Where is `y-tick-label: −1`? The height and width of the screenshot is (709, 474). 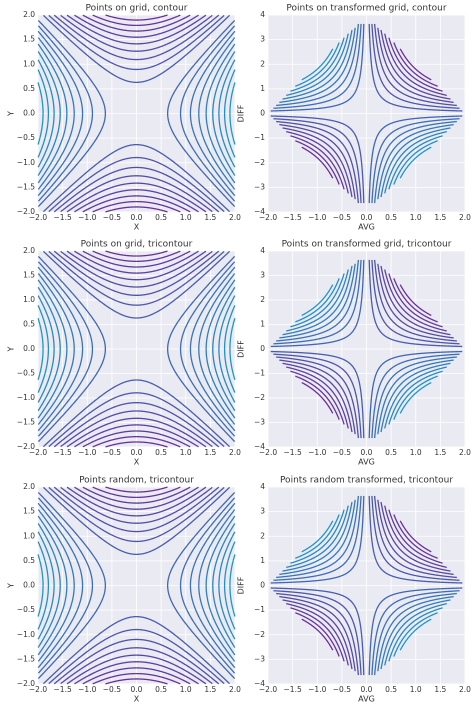
y-tick-label: −1 is located at coordinates (259, 137).